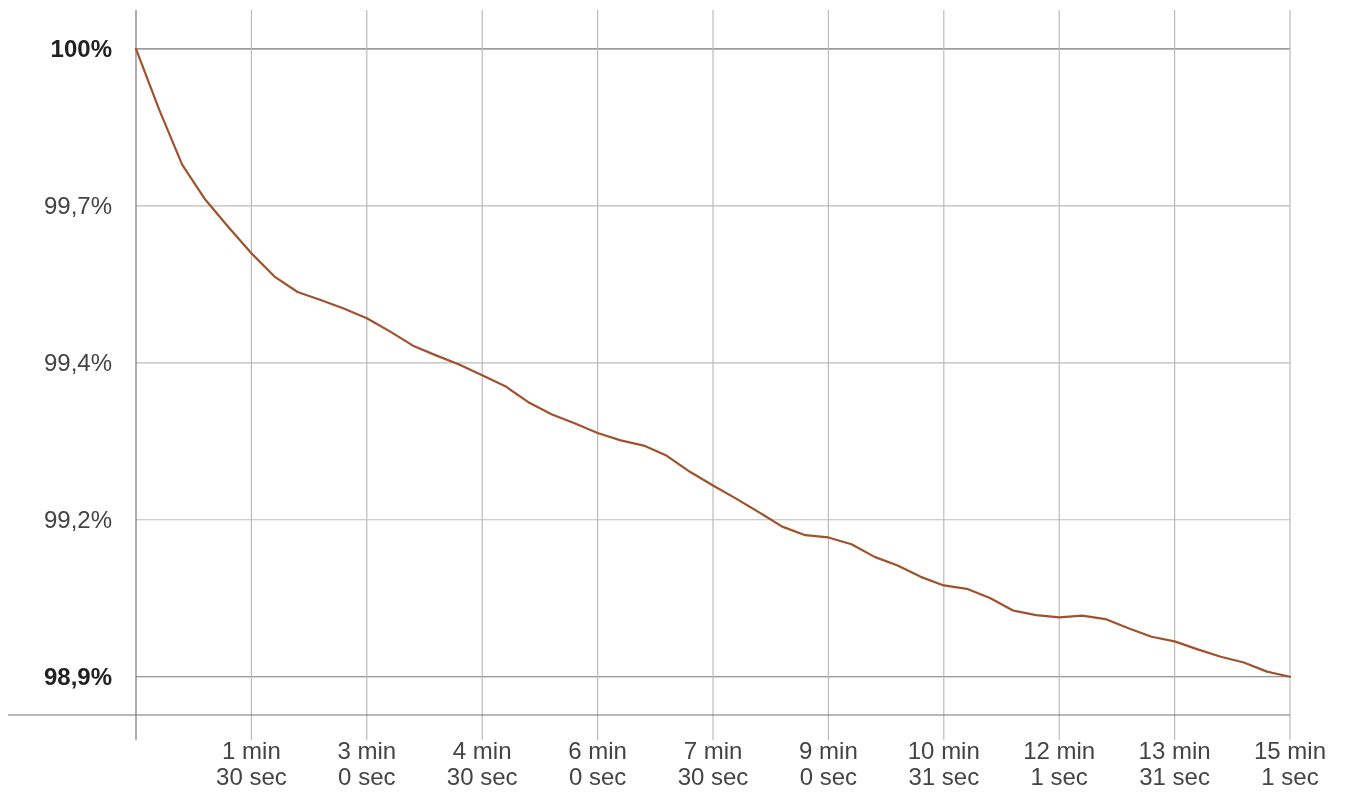 The image size is (1349, 796). I want to click on x-tick-label: 12 min 1 sec, so click(1059, 763).